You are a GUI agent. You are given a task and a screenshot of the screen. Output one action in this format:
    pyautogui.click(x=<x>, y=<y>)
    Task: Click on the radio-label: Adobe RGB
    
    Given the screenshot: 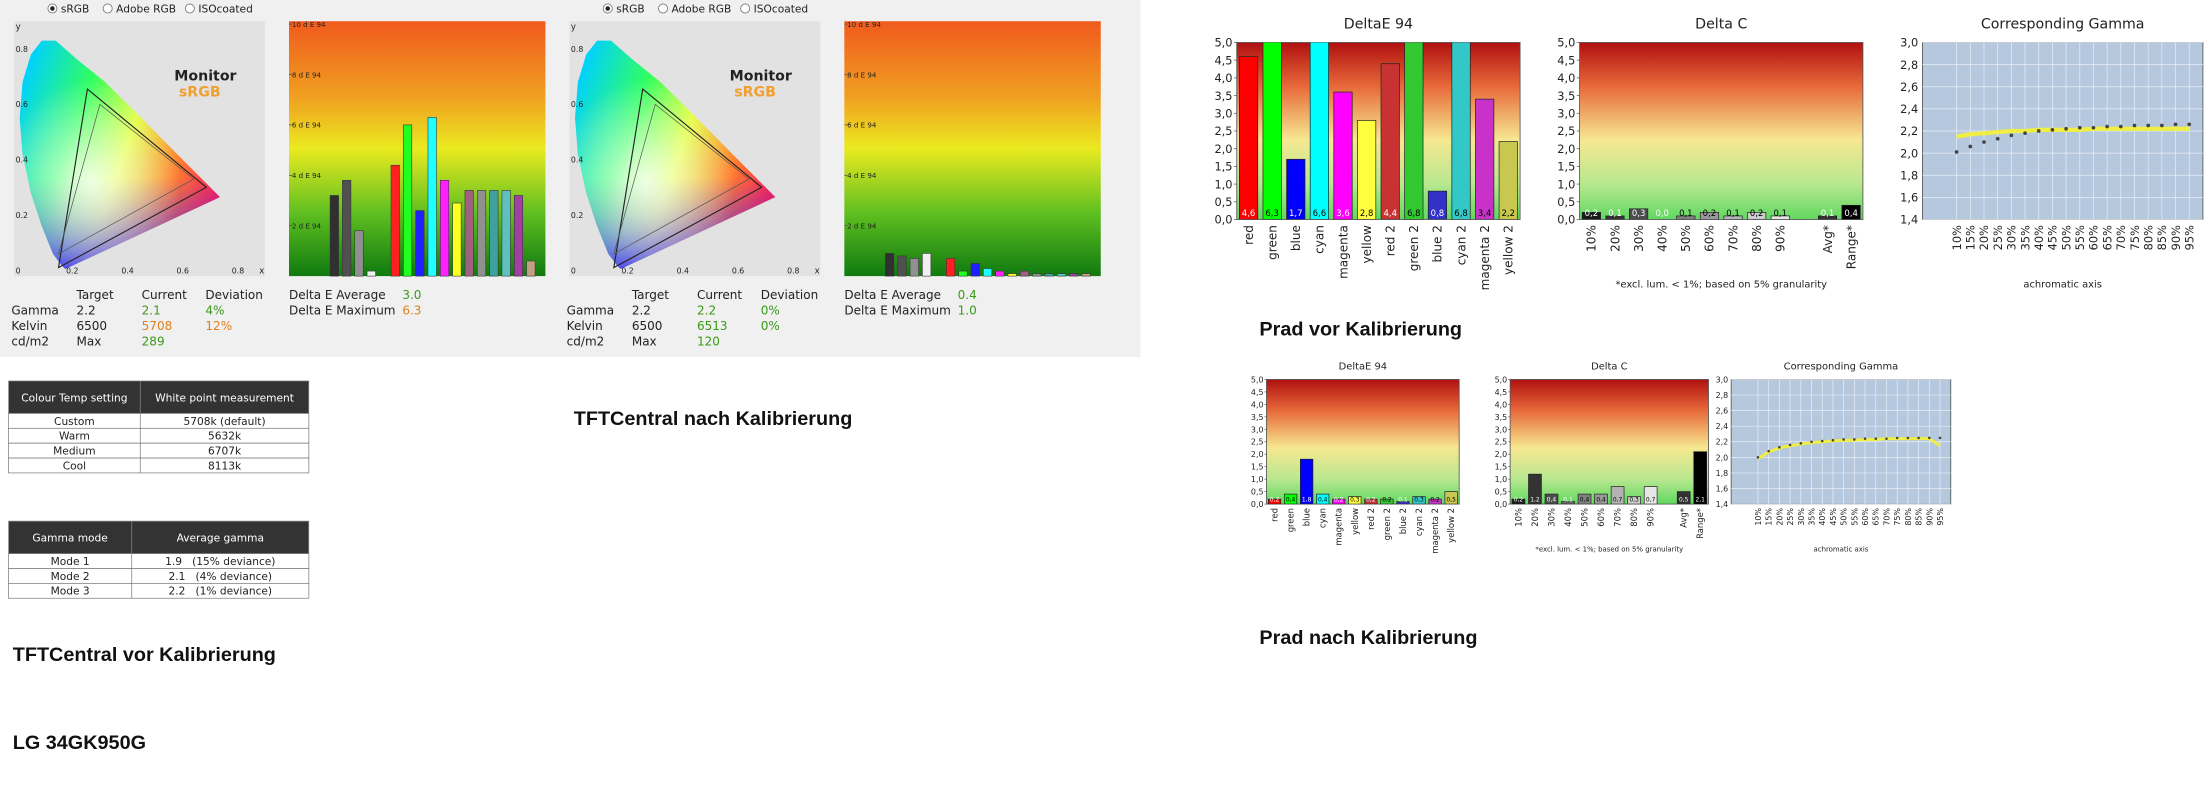 What is the action you would take?
    pyautogui.click(x=702, y=9)
    